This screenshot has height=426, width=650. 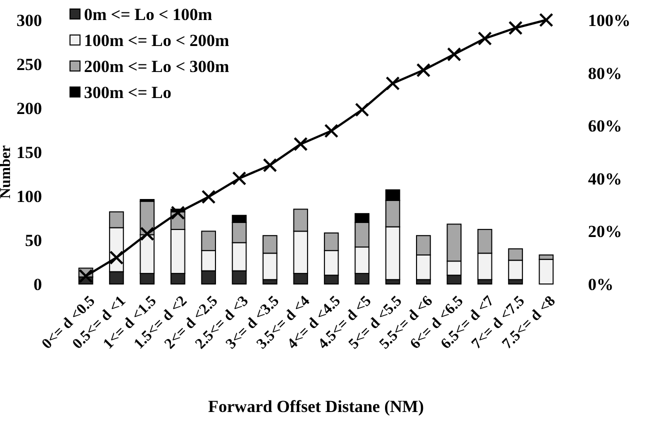 What do you see at coordinates (601, 284) in the screenshot?
I see `y2-tick-label: 0%` at bounding box center [601, 284].